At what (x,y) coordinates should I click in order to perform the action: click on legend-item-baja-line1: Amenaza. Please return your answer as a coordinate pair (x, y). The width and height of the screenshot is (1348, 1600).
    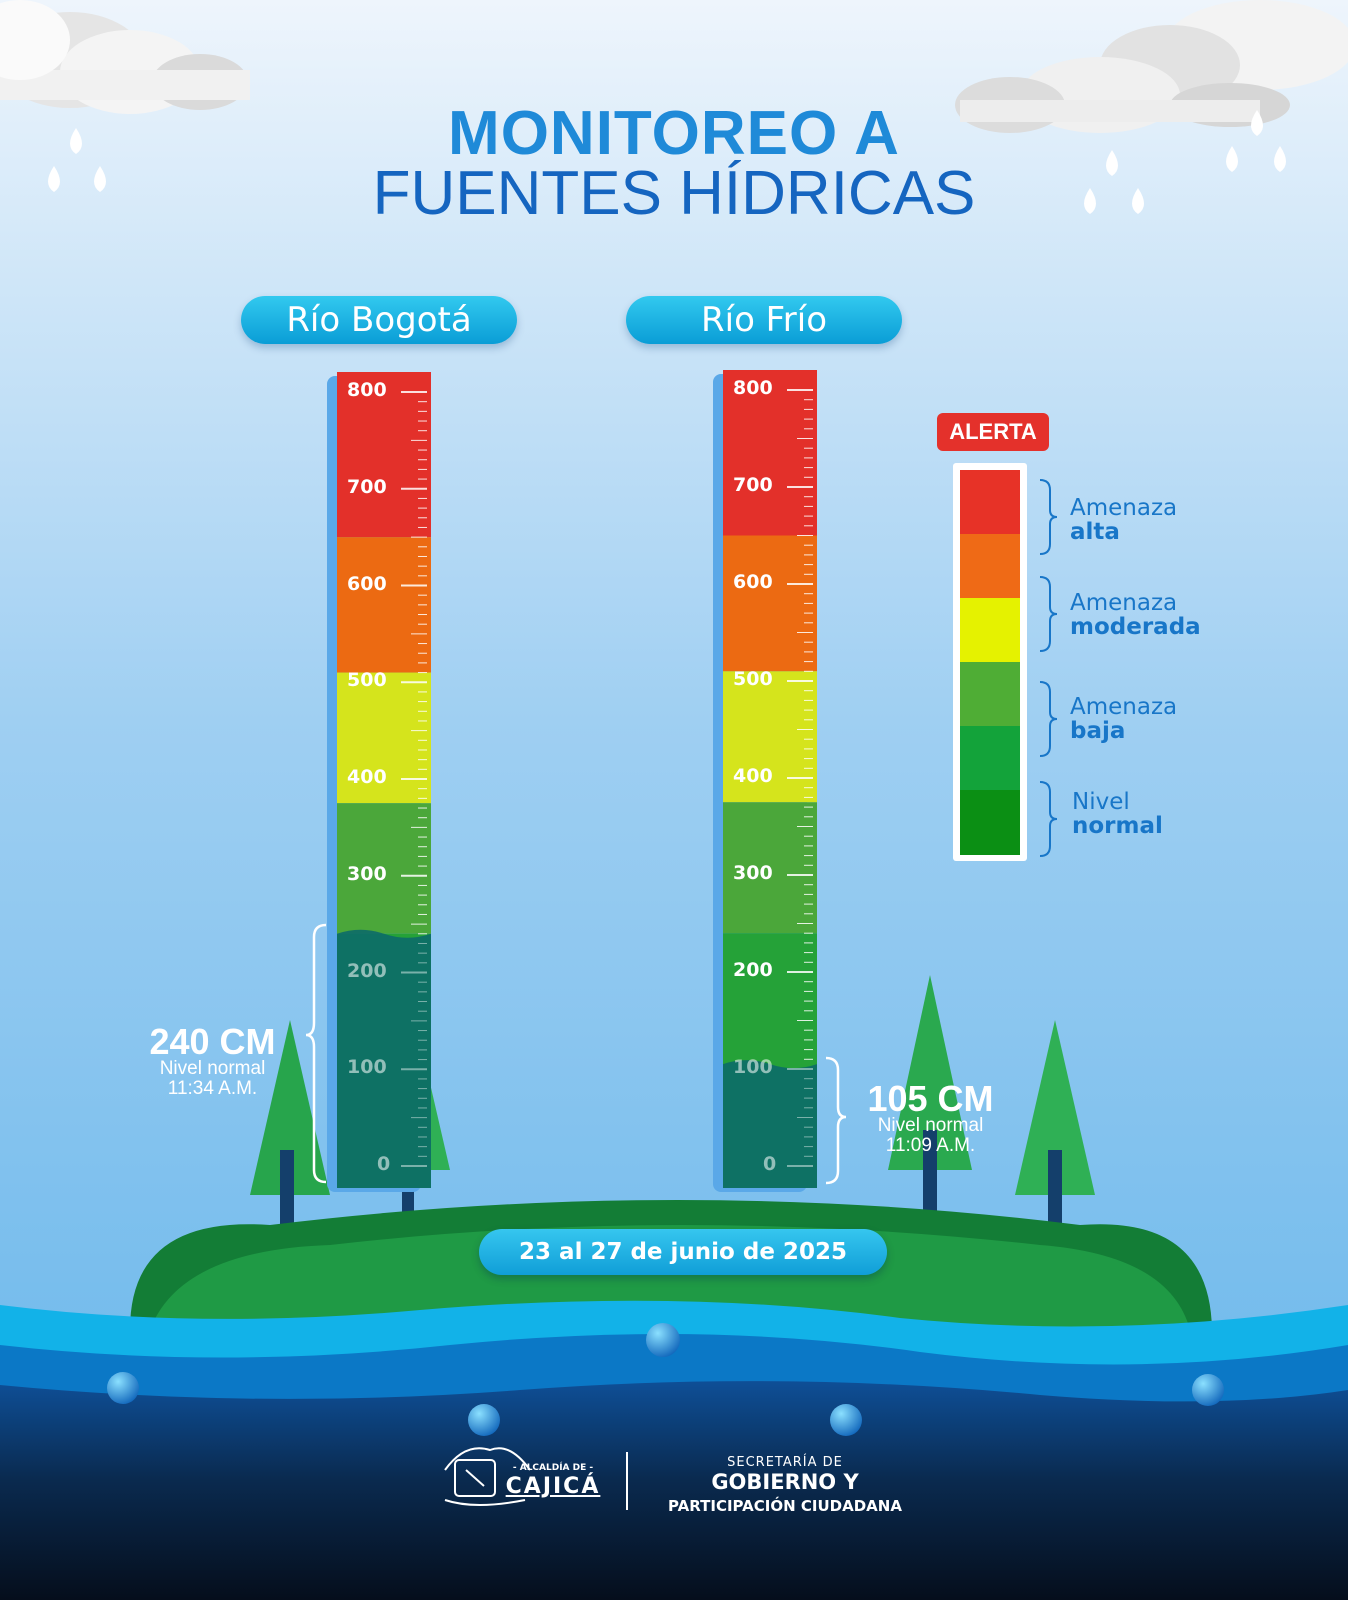
    Looking at the image, I should click on (1124, 707).